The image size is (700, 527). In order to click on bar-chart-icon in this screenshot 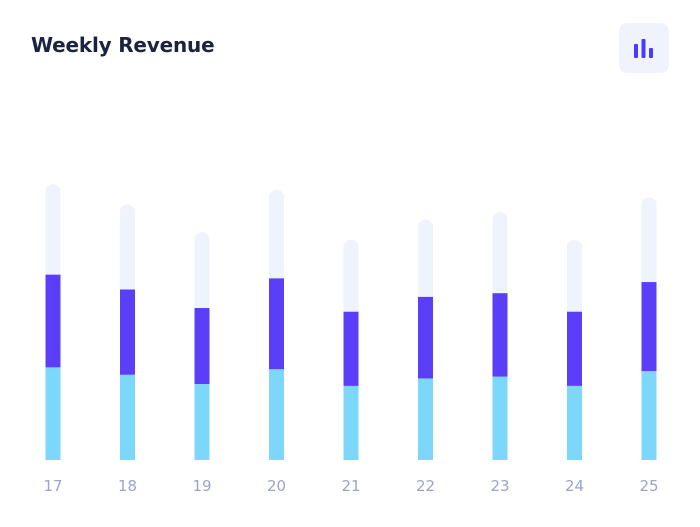, I will do `click(643, 48)`.